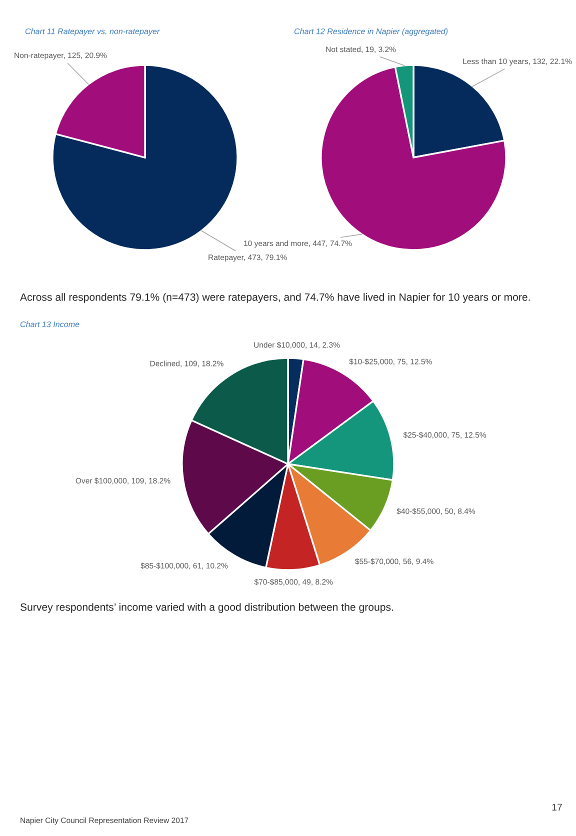 The height and width of the screenshot is (836, 576). What do you see at coordinates (371, 32) in the screenshot?
I see `chart-title: Chart 12 Residence in Napier (aggregated)` at bounding box center [371, 32].